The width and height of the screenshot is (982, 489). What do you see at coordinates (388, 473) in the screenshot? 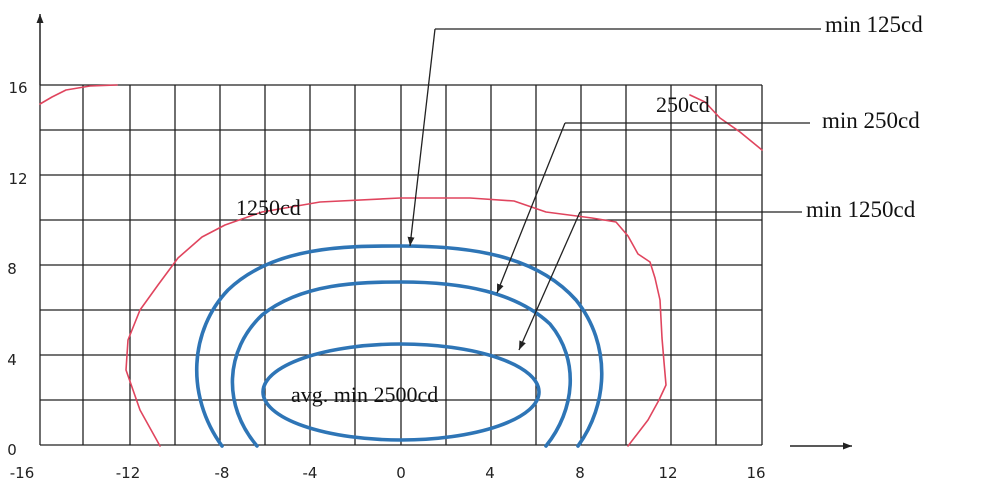
I see `x-tick-labels: -16 -12 -8 -4 0 4 8 12 16` at bounding box center [388, 473].